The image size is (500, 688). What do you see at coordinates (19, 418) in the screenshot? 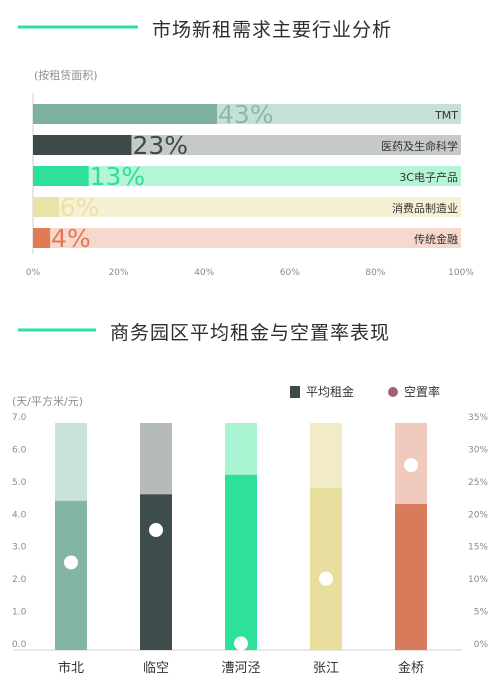
I see `y-tick-label: 7.0` at bounding box center [19, 418].